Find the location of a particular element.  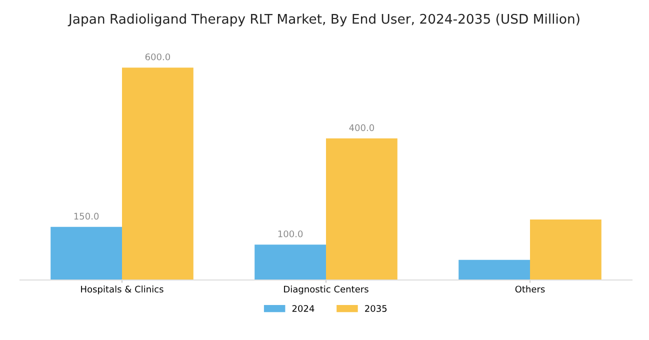

x-tick-label: Diagnostic Centers is located at coordinates (326, 290).